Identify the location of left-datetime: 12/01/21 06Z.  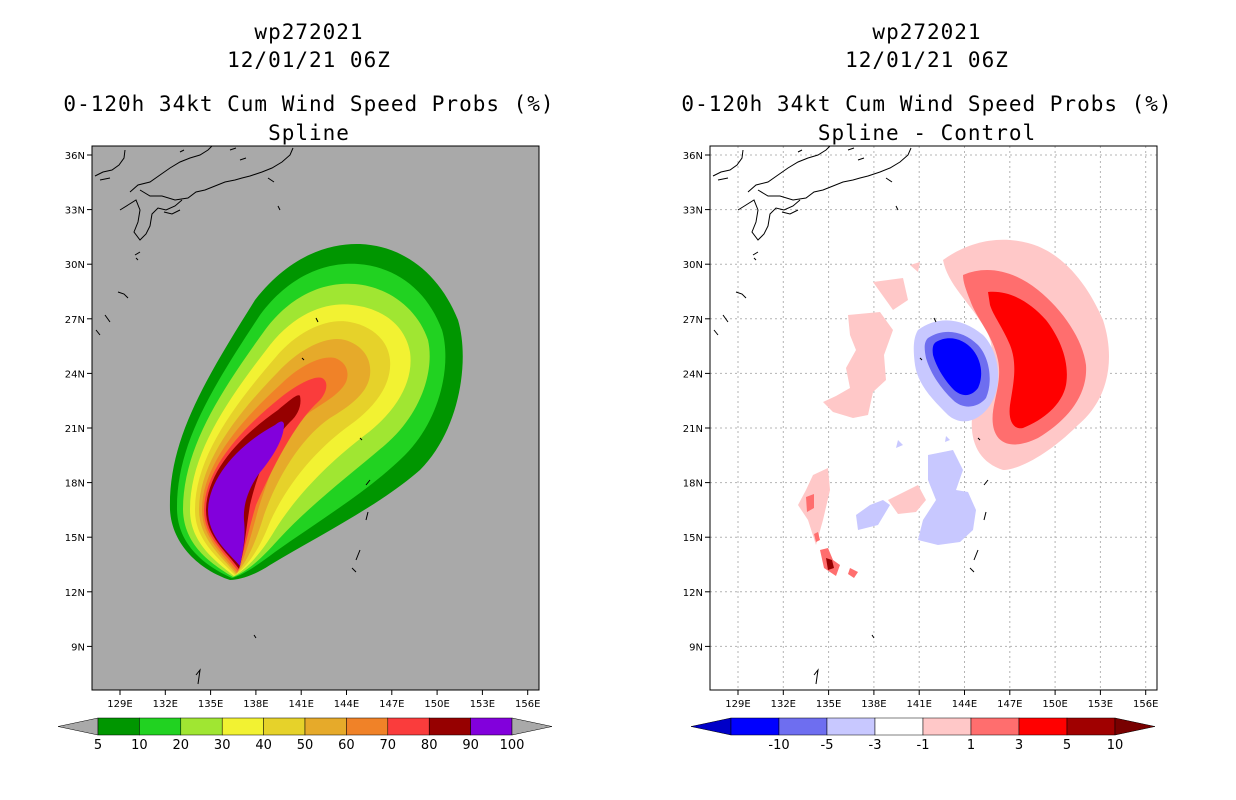
(309, 60).